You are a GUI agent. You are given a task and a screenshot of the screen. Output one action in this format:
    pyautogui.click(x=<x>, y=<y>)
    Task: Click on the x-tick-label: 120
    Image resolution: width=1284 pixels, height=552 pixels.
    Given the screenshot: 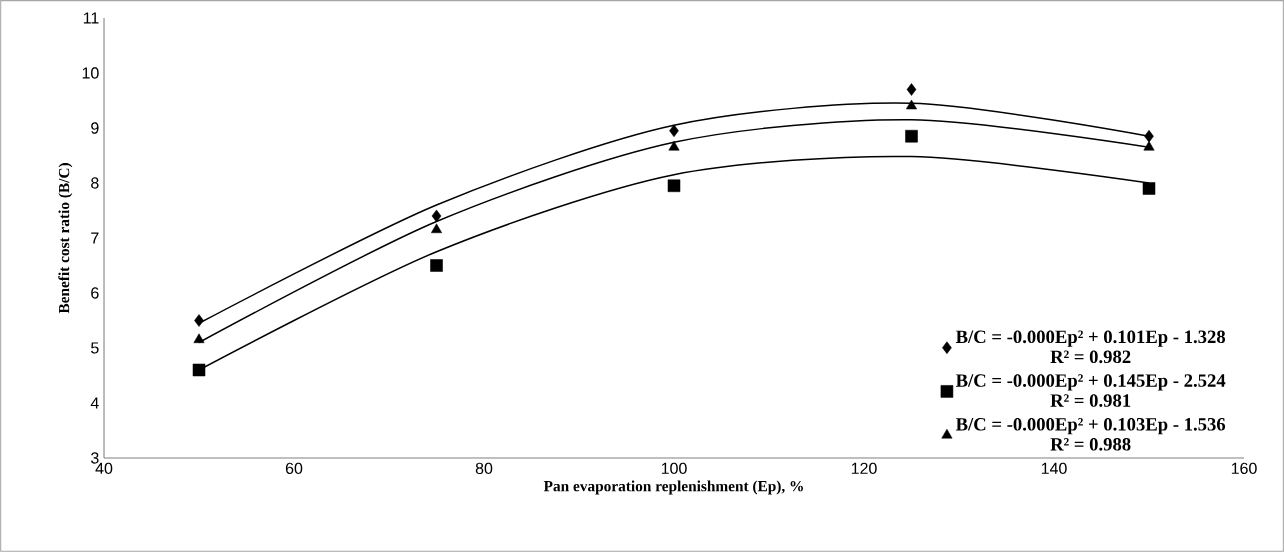 What is the action you would take?
    pyautogui.click(x=864, y=468)
    